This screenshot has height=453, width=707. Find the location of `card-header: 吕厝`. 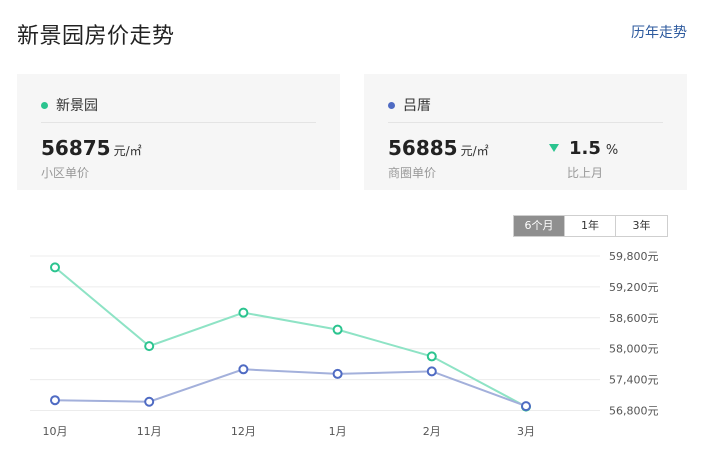

card-header: 吕厝 is located at coordinates (525, 105).